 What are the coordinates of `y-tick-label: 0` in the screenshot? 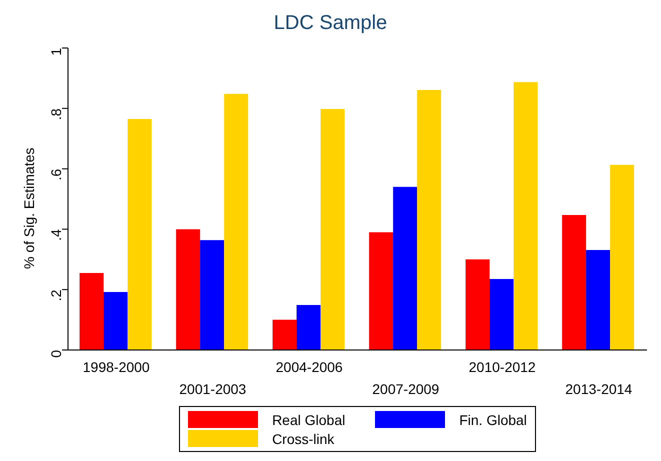 It's located at (56, 354).